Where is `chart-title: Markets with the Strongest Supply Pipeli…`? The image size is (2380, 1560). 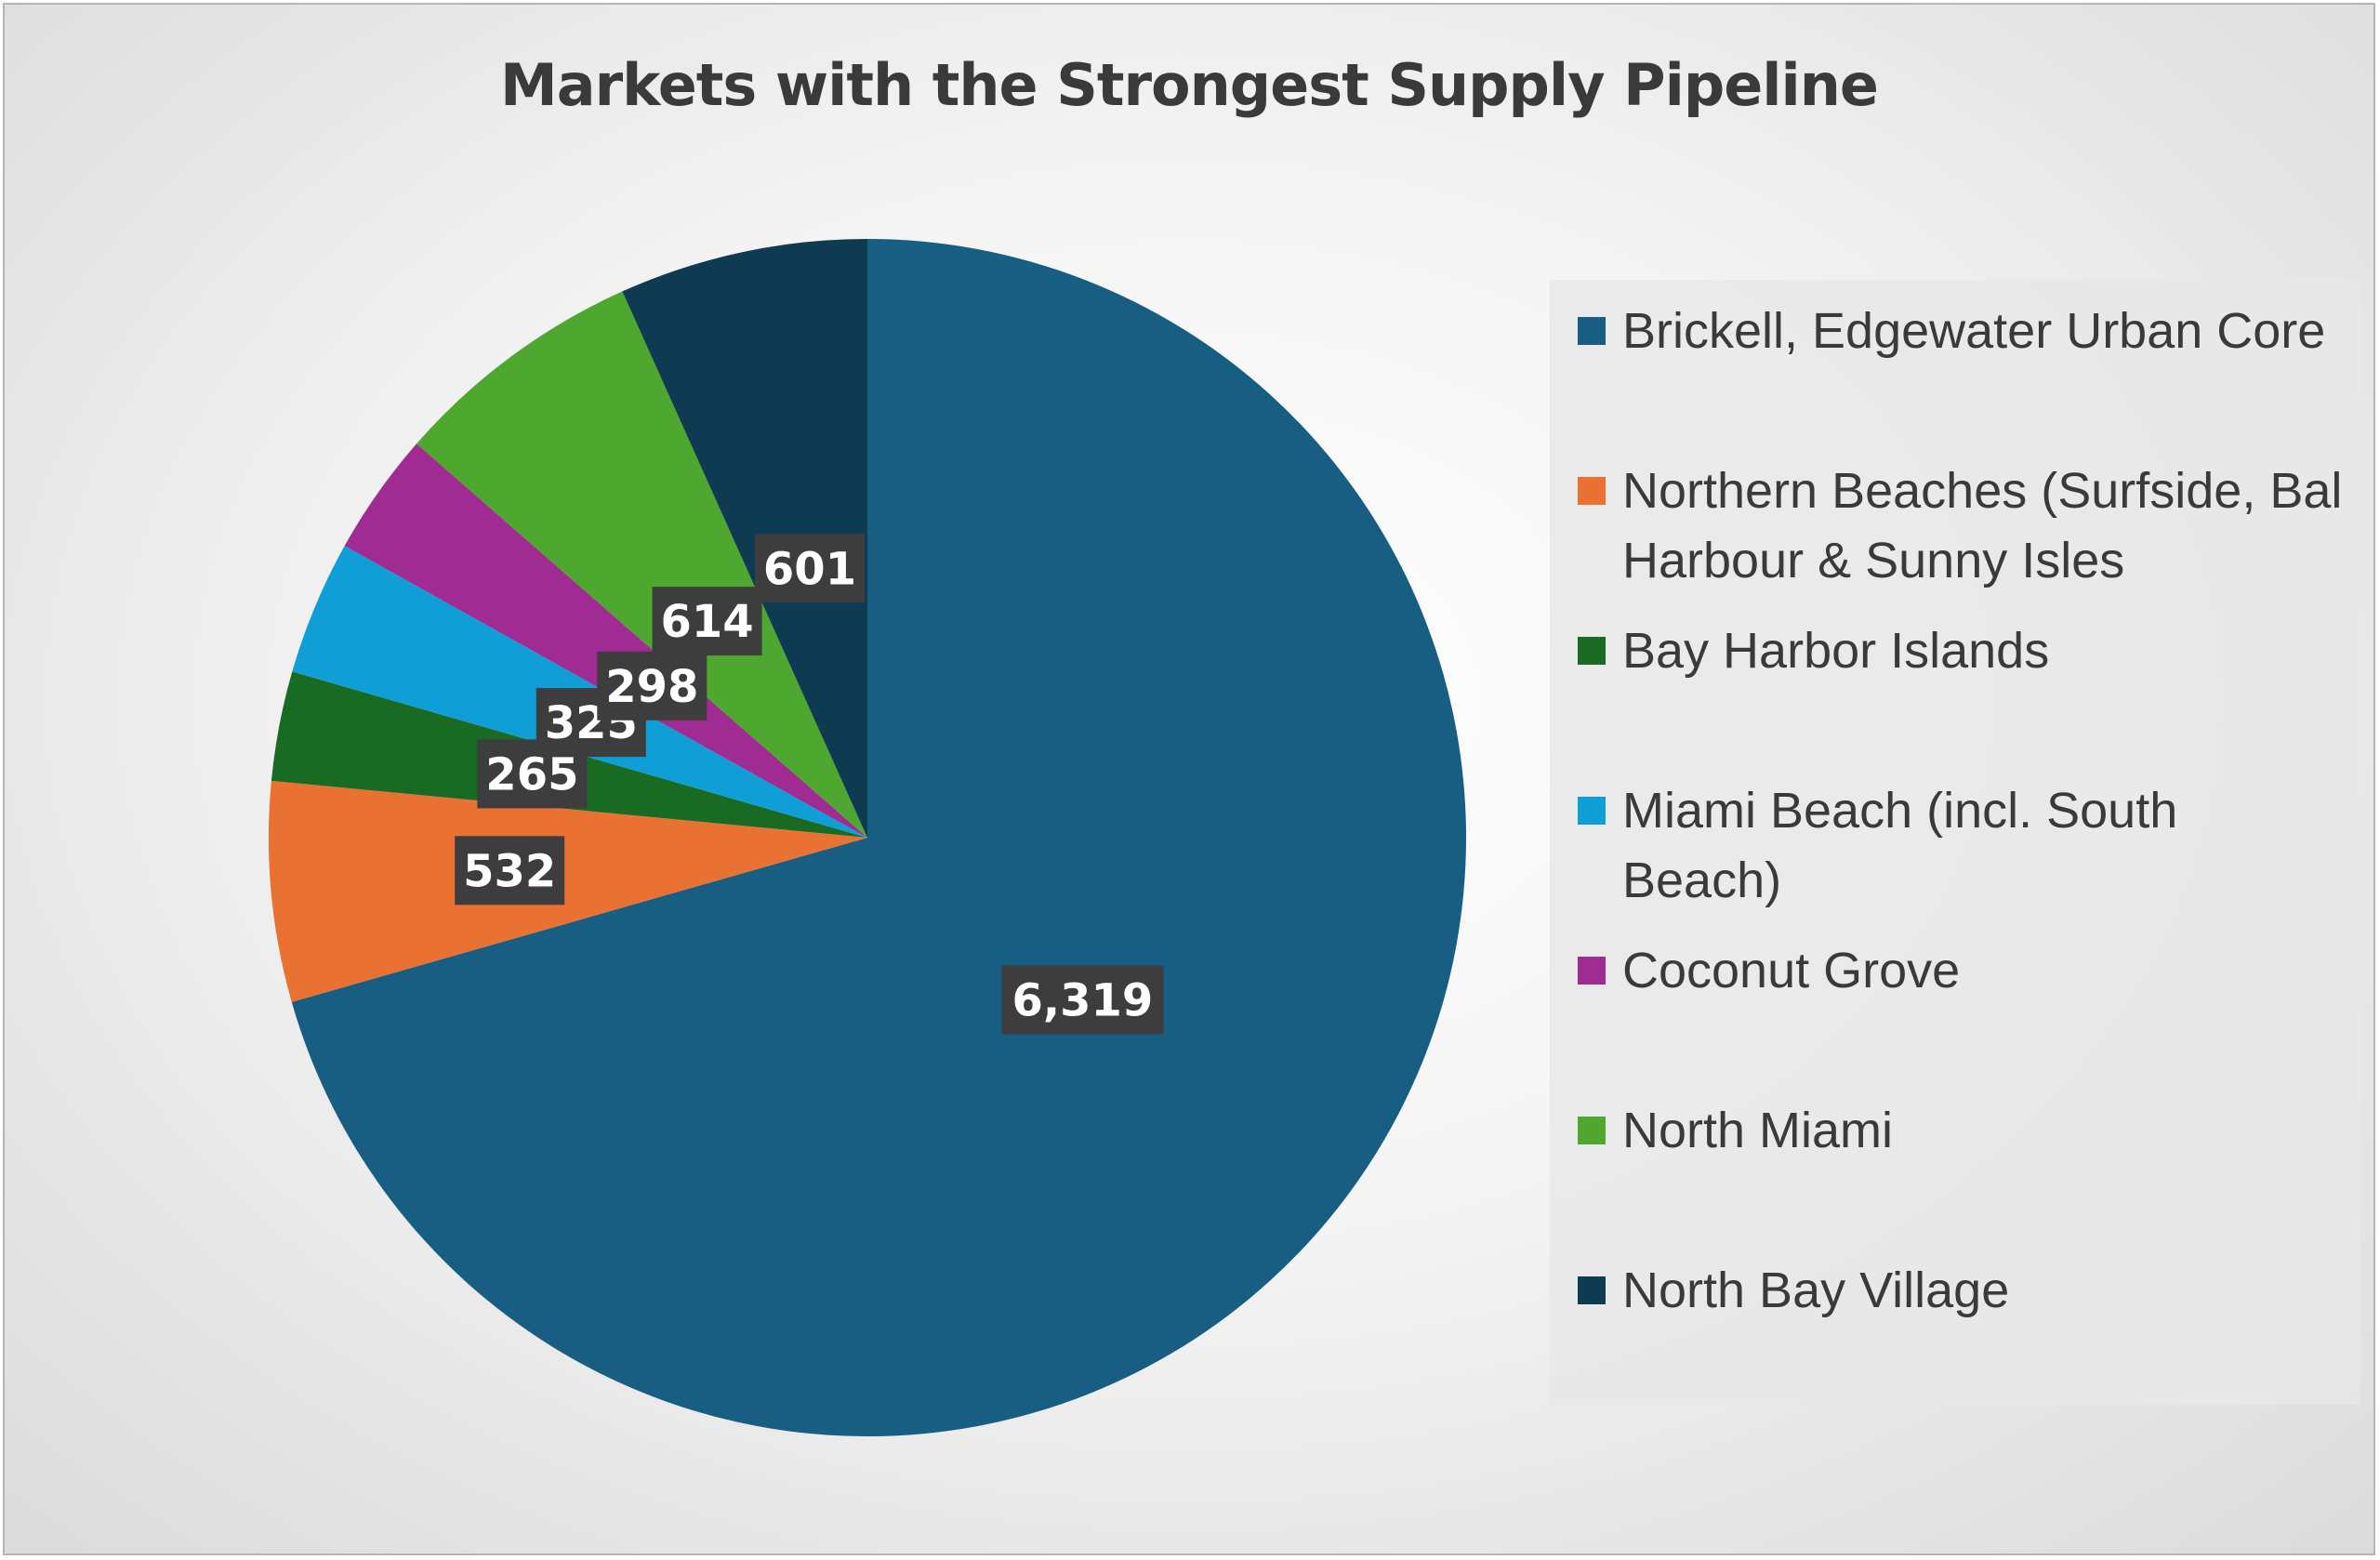
chart-title: Markets with the Strongest Supply Pipeli… is located at coordinates (1189, 85).